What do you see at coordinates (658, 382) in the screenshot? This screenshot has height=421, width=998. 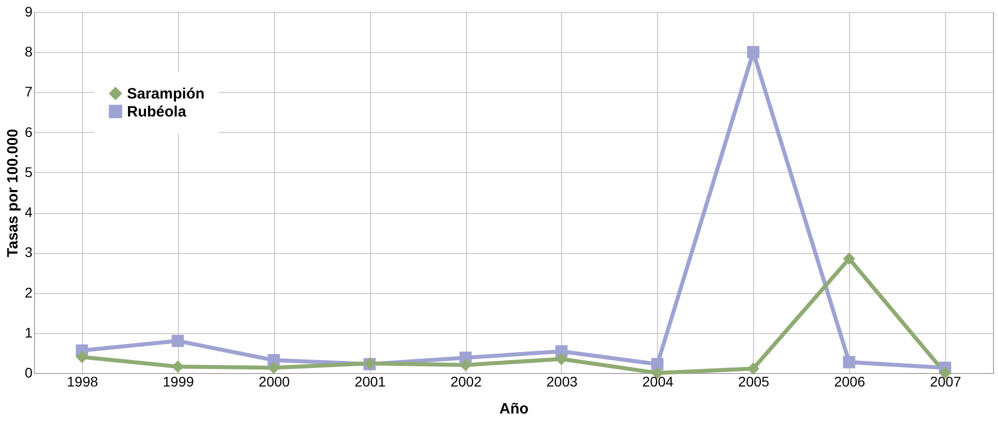 I see `x-tick-label: 2004` at bounding box center [658, 382].